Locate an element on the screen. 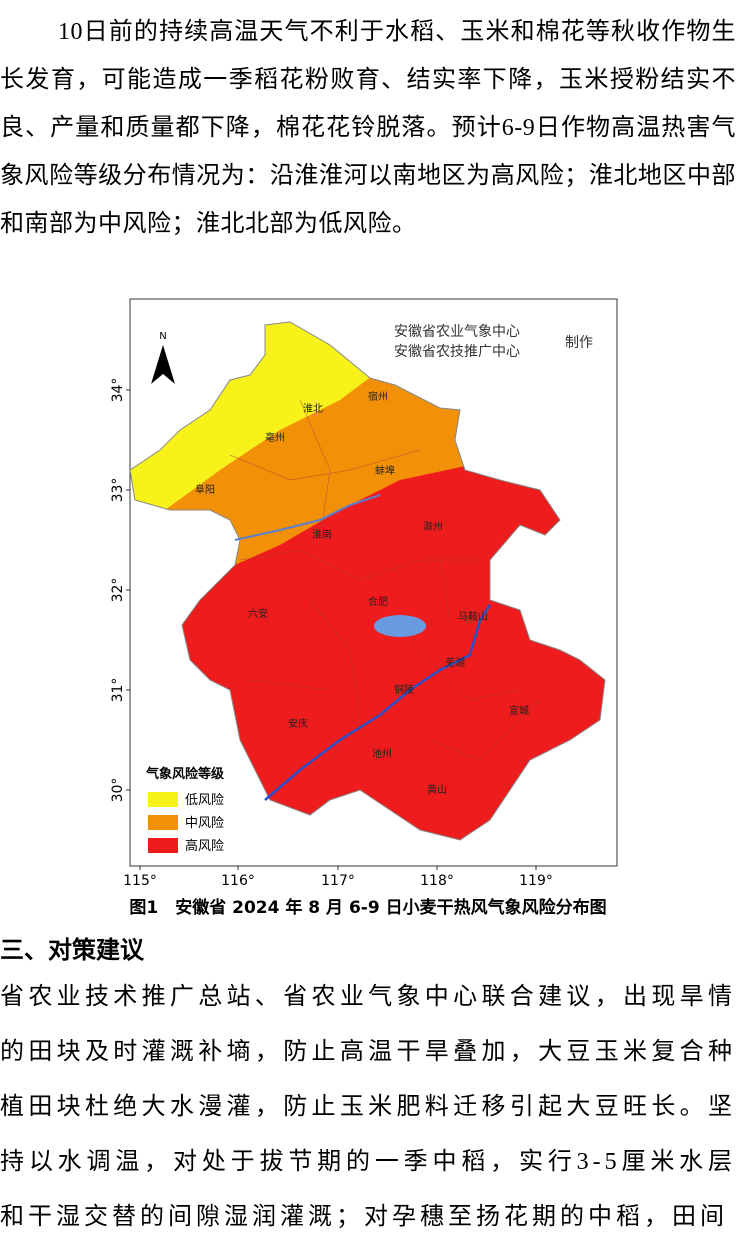 The height and width of the screenshot is (1245, 736). longitude-label: 115° is located at coordinates (140, 881).